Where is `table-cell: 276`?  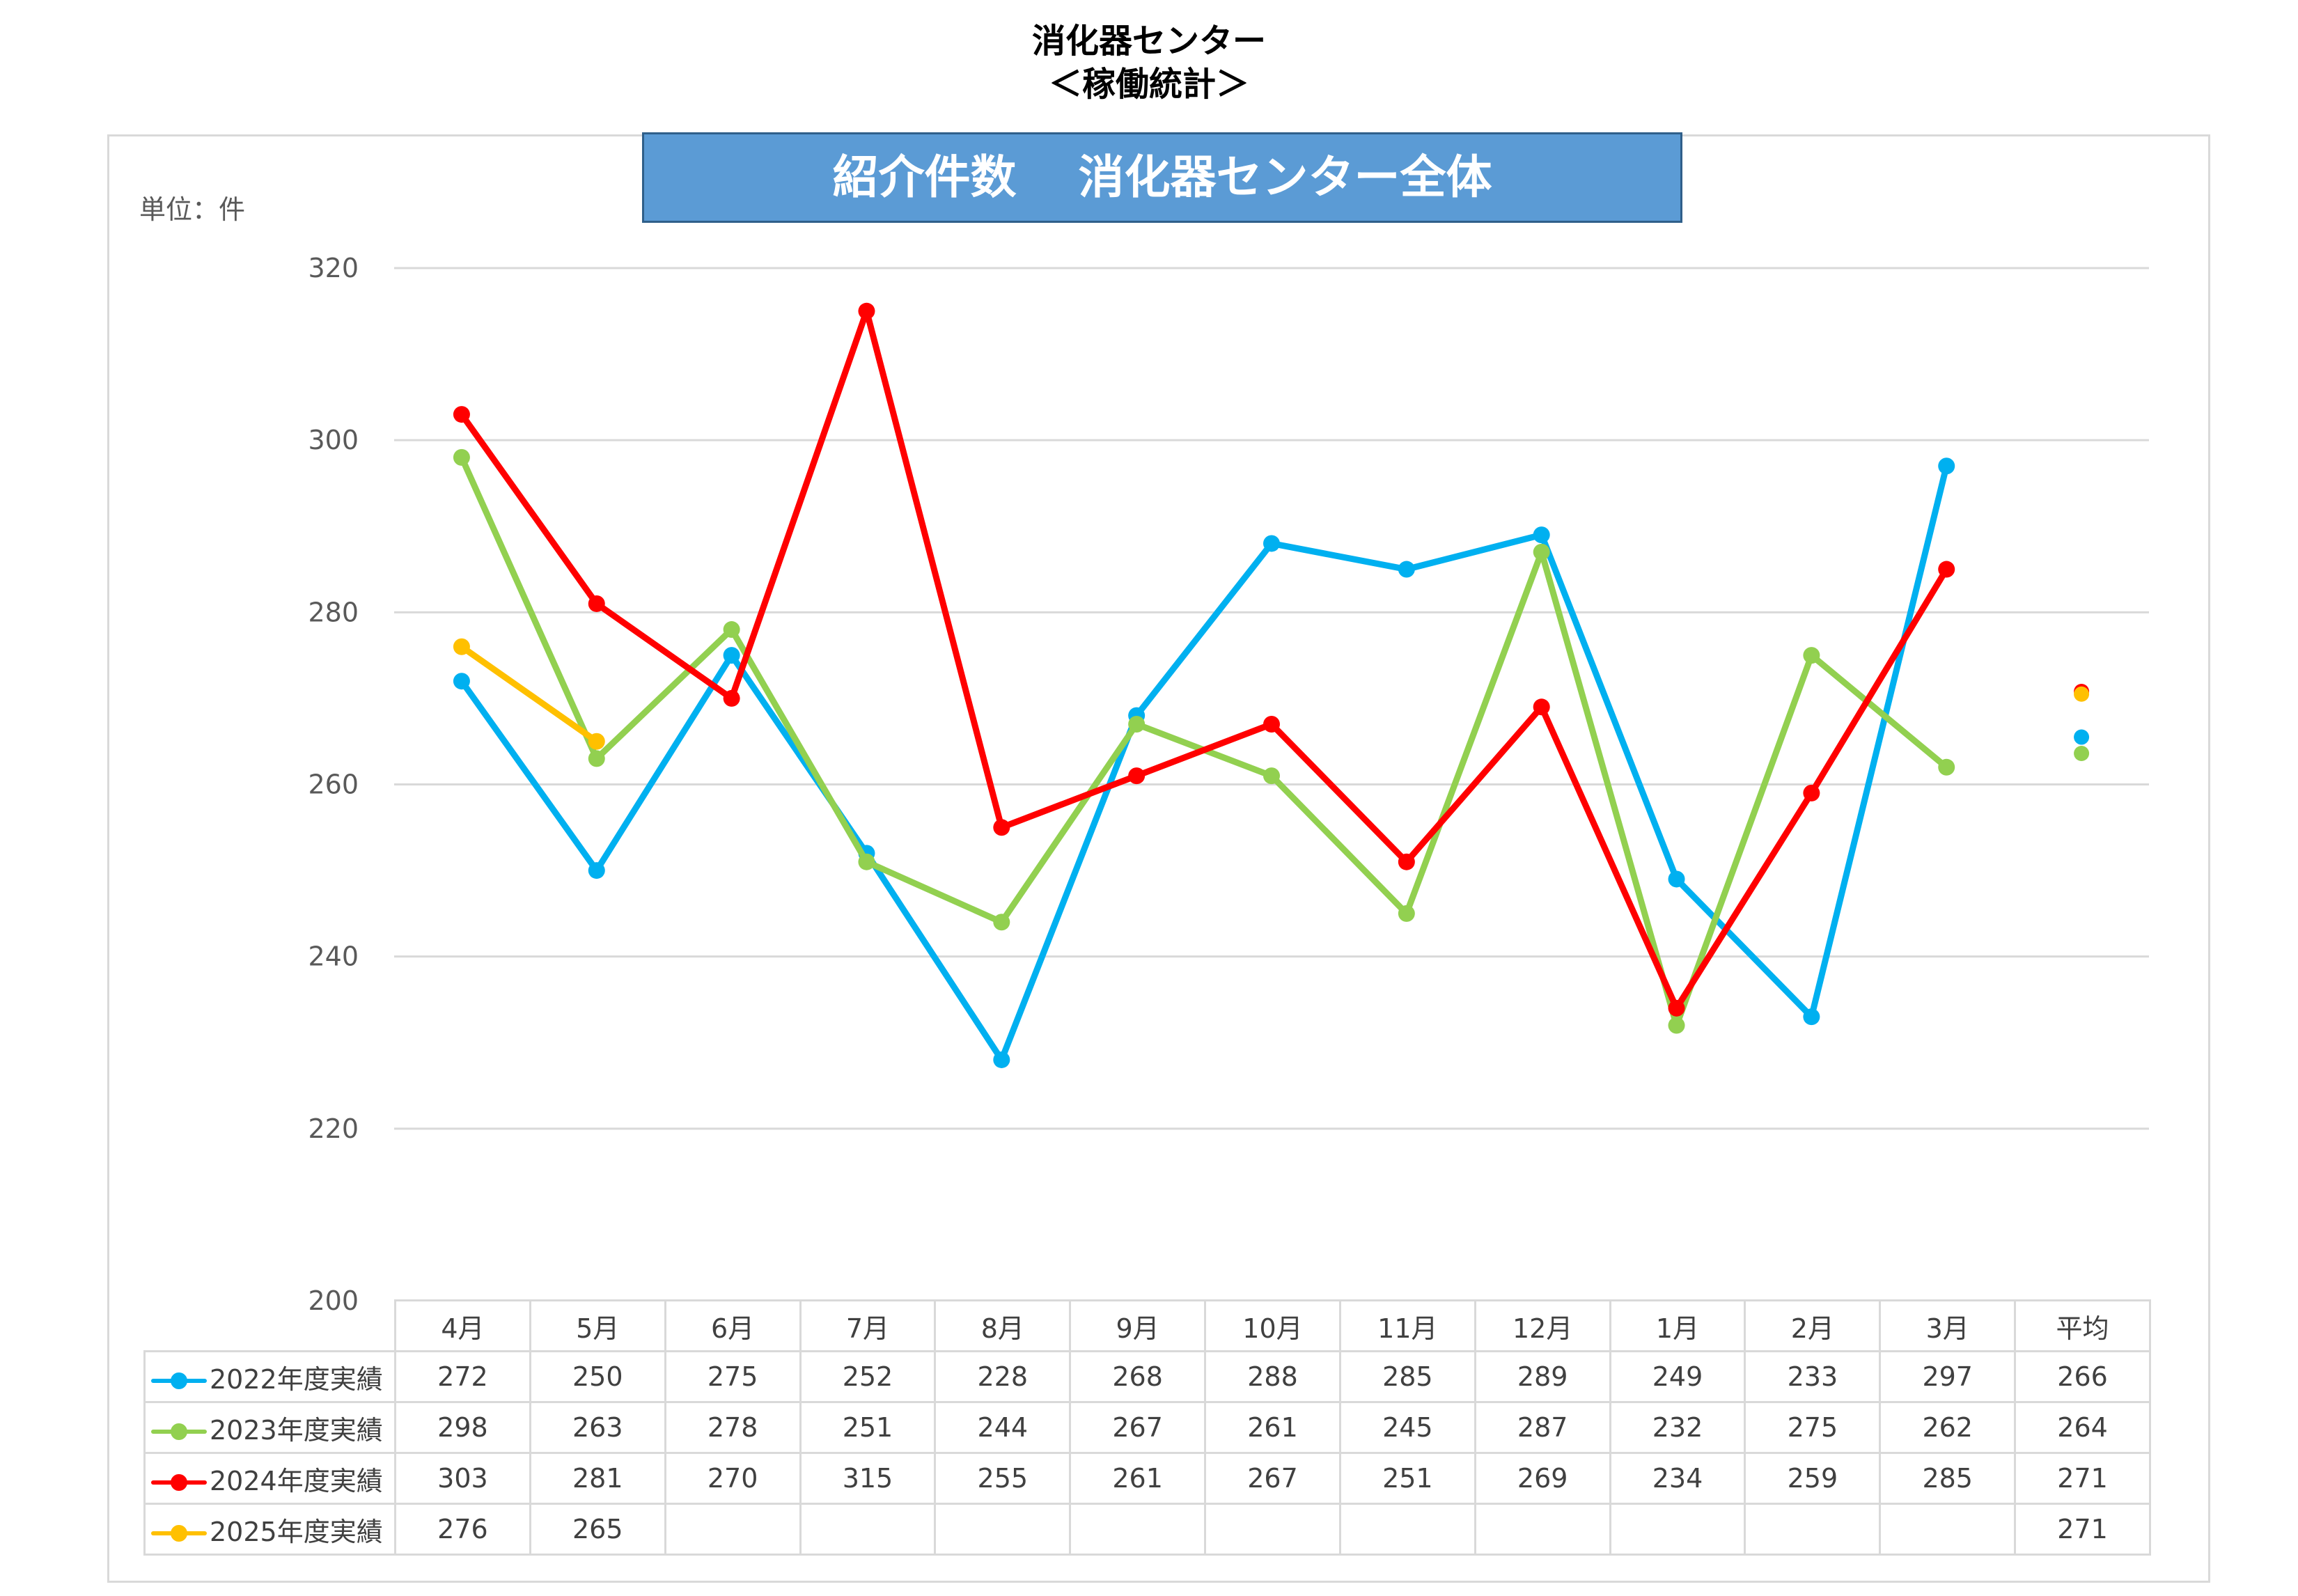 table-cell: 276 is located at coordinates (462, 1529).